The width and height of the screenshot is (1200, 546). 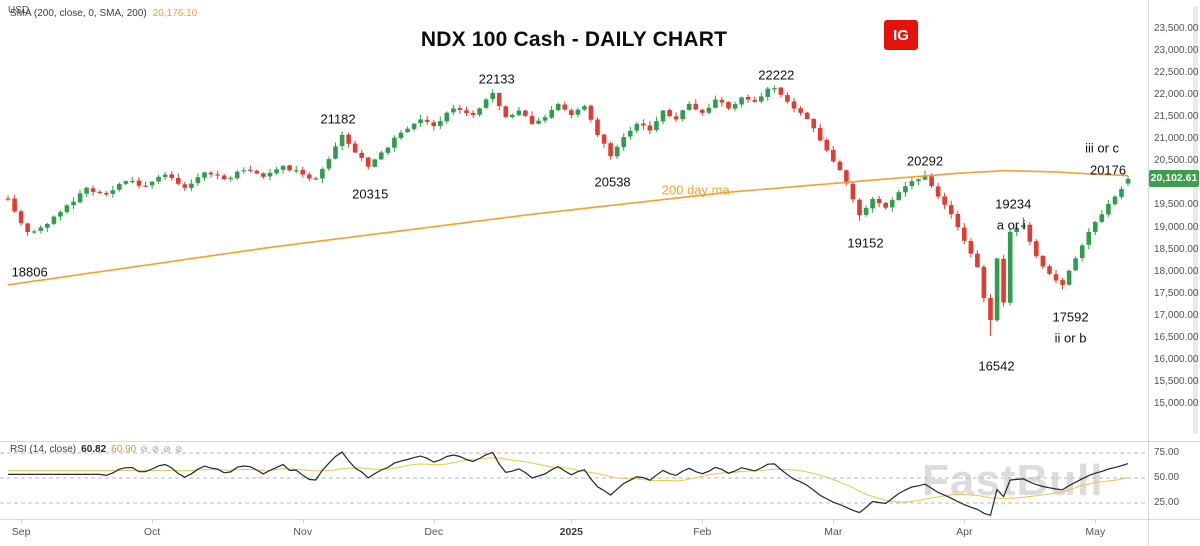 What do you see at coordinates (434, 532) in the screenshot?
I see `time-axis-month-label: Dec` at bounding box center [434, 532].